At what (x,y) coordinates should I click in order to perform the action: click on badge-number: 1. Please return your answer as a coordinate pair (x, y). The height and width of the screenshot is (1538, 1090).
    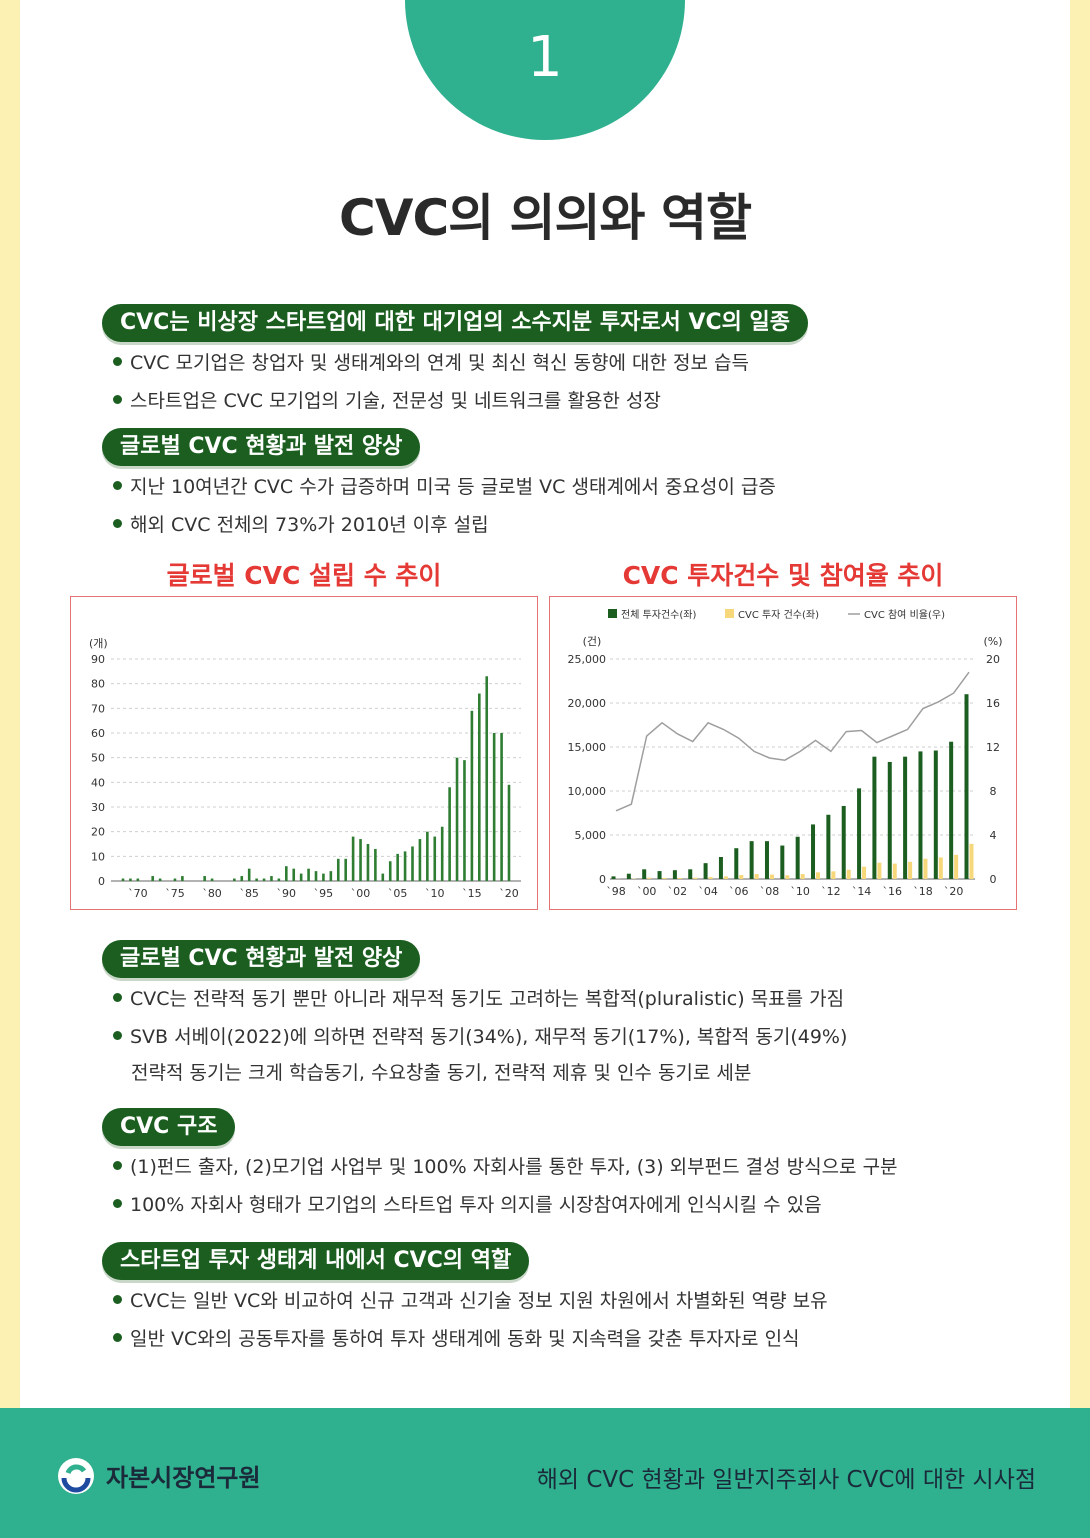
    Looking at the image, I should click on (545, 57).